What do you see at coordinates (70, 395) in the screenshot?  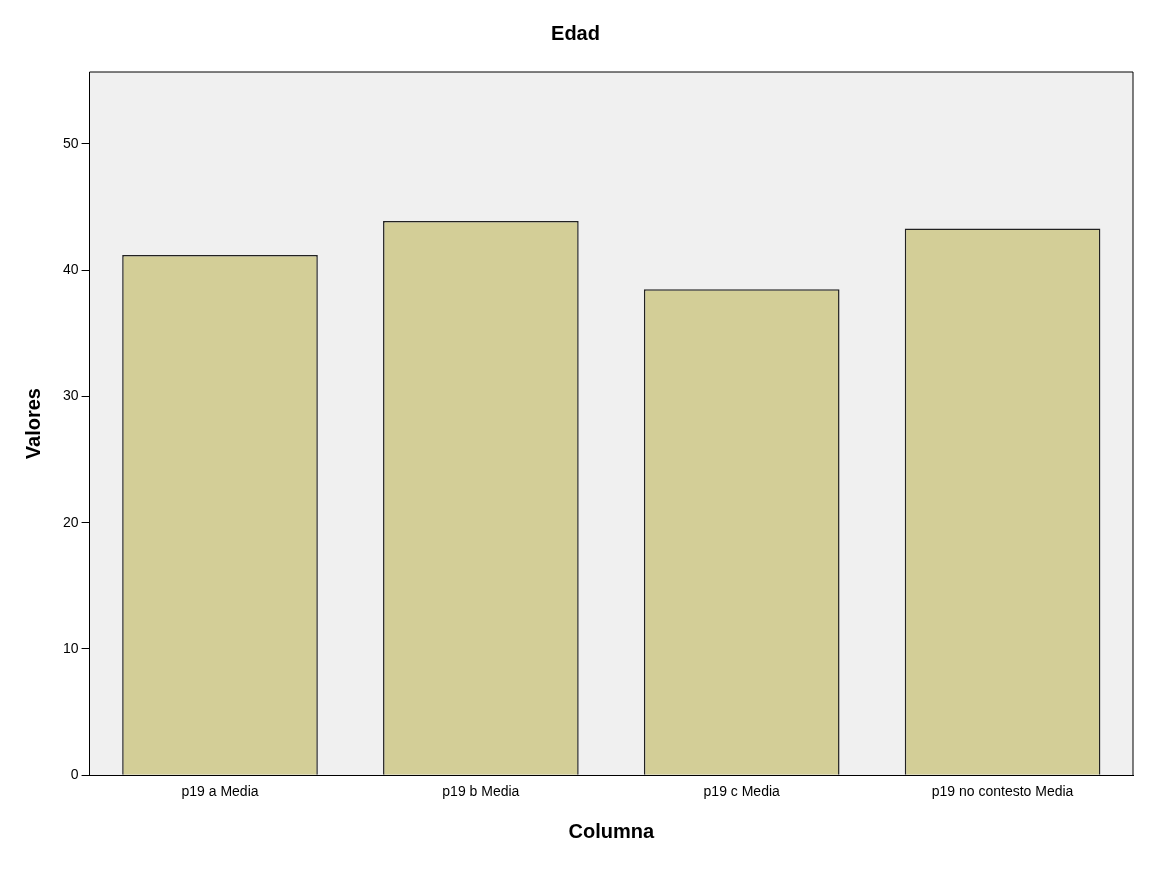 I see `y-tick-label: 30` at bounding box center [70, 395].